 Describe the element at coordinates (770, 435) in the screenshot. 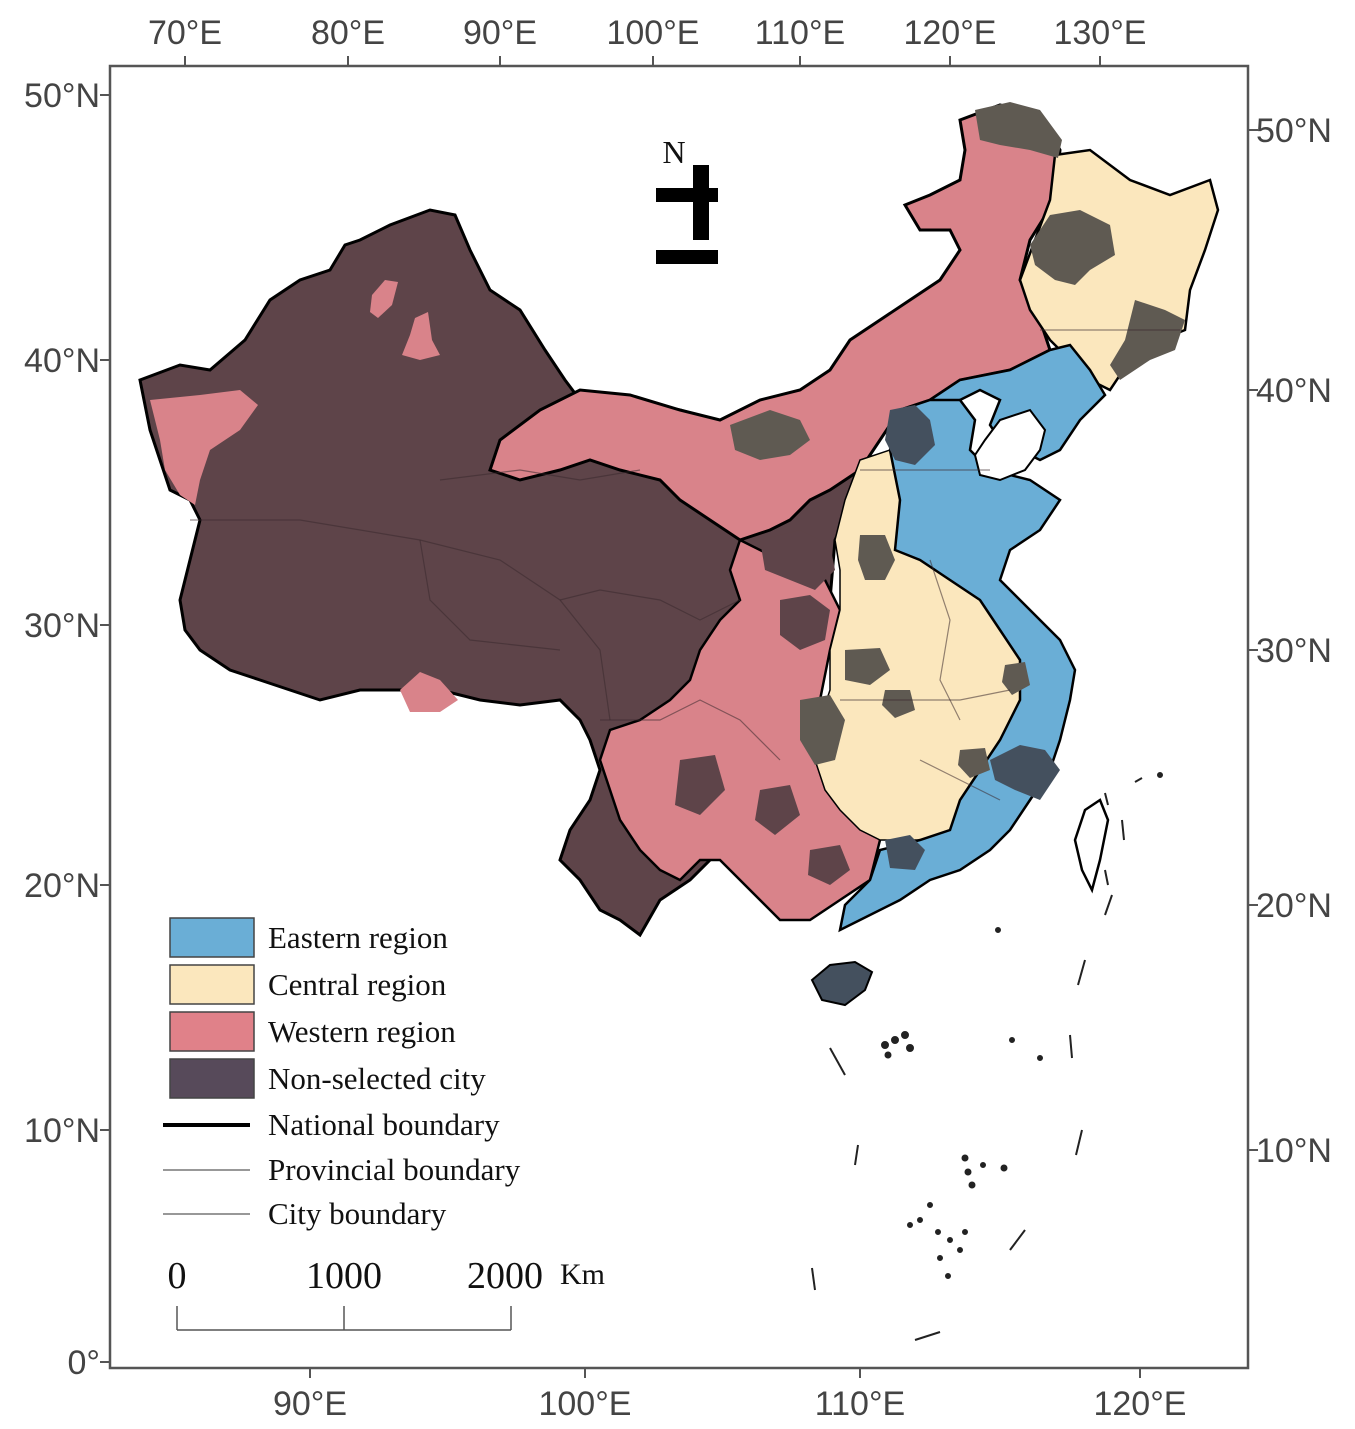

I see `non-selected-patch-inner-mongolia` at that location.